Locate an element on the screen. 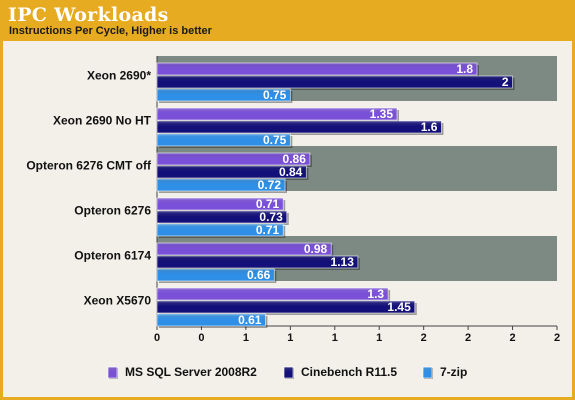  data-label: 0.98 is located at coordinates (316, 249).